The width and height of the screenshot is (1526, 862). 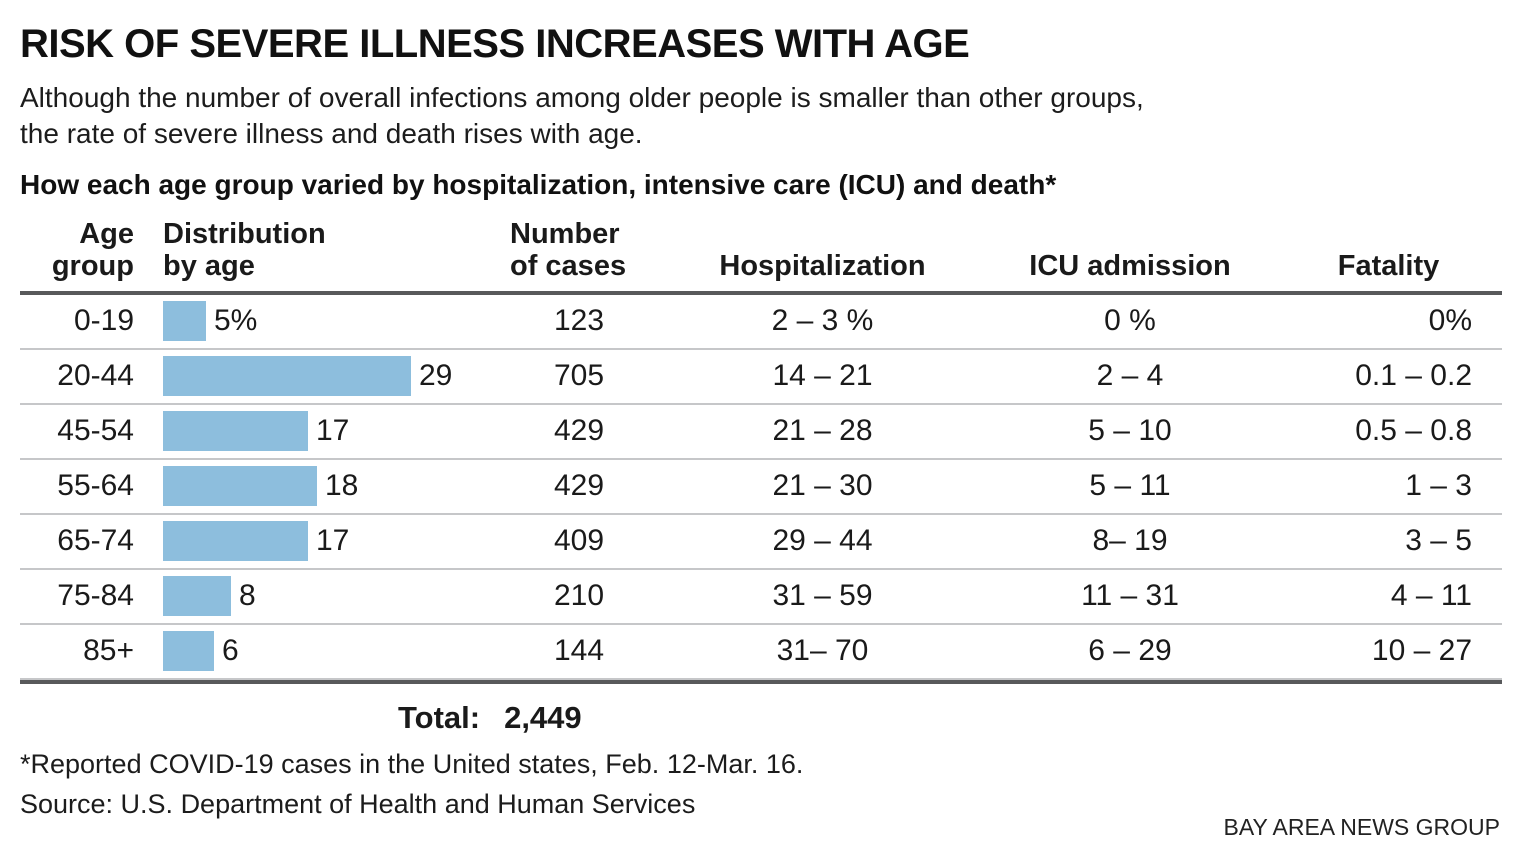 What do you see at coordinates (822, 486) in the screenshot?
I see `hospitalization-value: 21 – 30` at bounding box center [822, 486].